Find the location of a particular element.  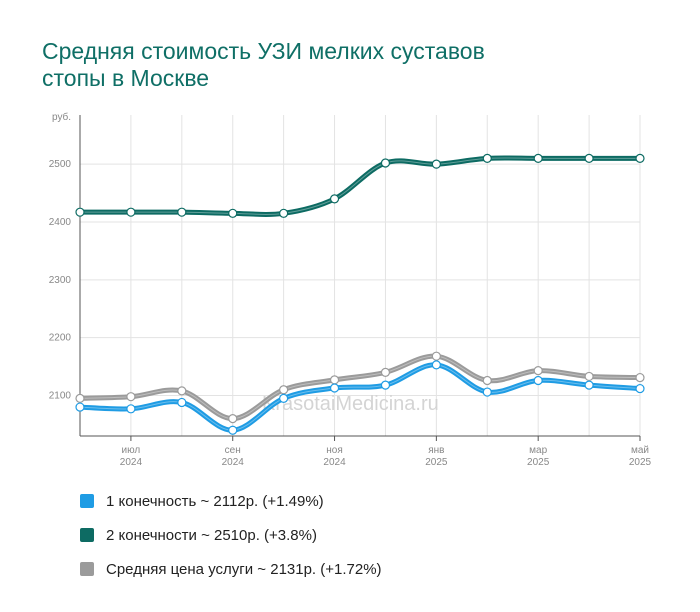

y-tick-label: 2100 is located at coordinates (60, 396).